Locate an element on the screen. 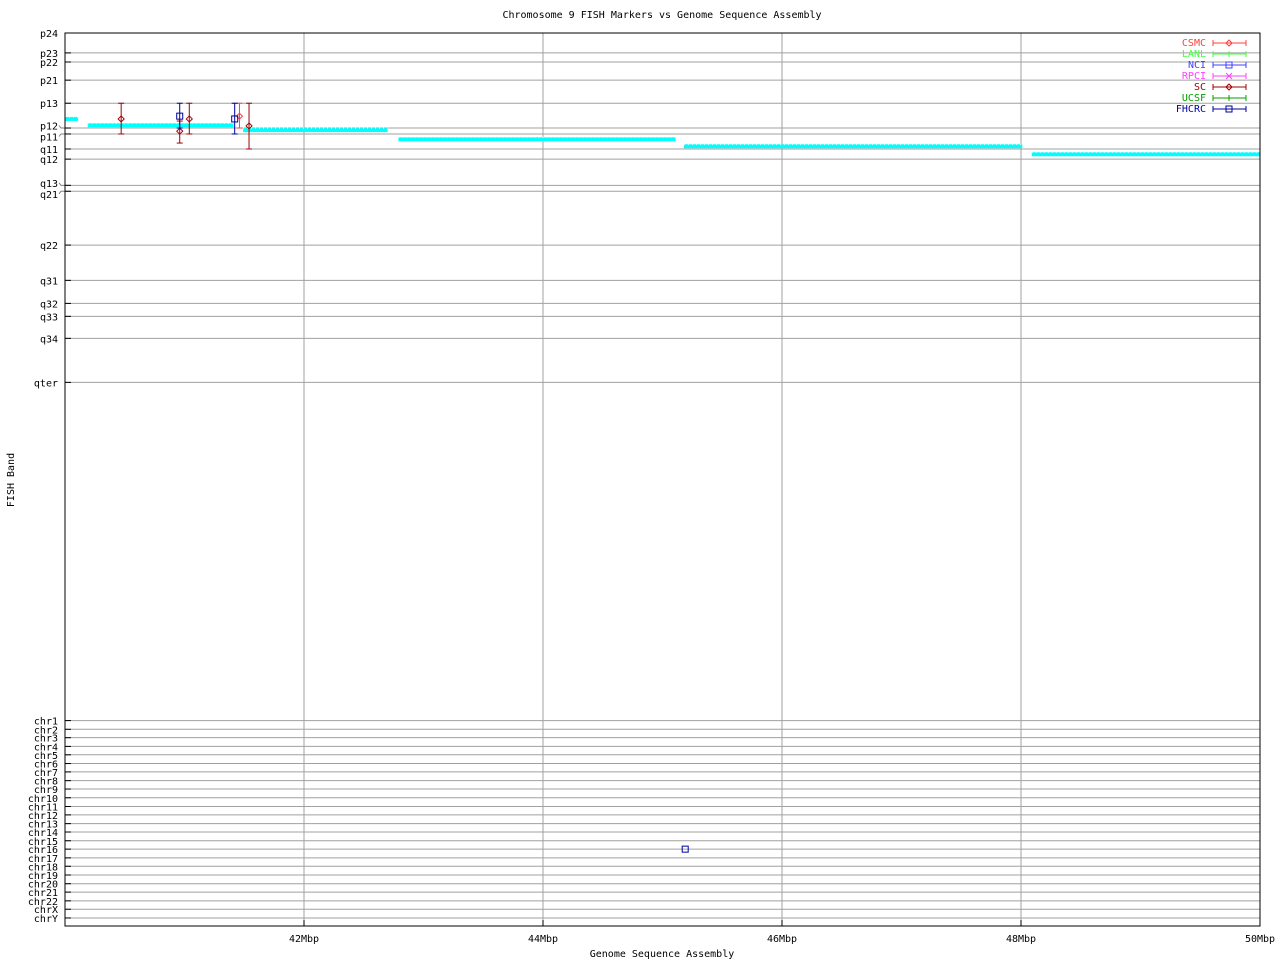 The image size is (1280, 960). legend-label: CSMC is located at coordinates (1194, 43).